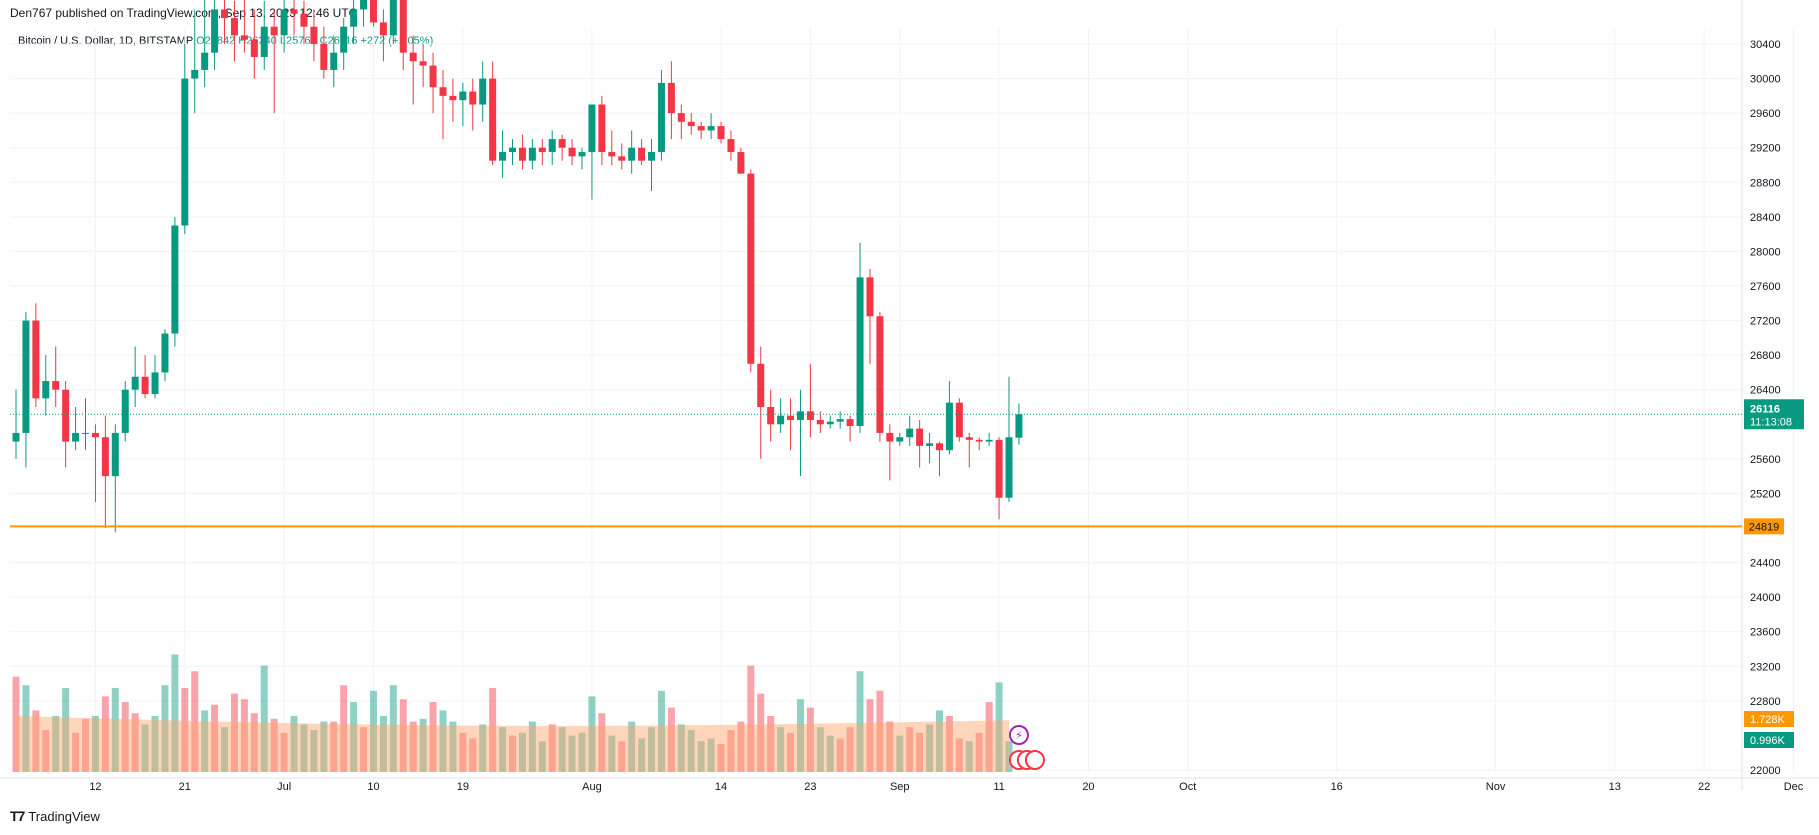 The image size is (1819, 835). Describe the element at coordinates (1018, 735) in the screenshot. I see `lightning-event-icon` at that location.